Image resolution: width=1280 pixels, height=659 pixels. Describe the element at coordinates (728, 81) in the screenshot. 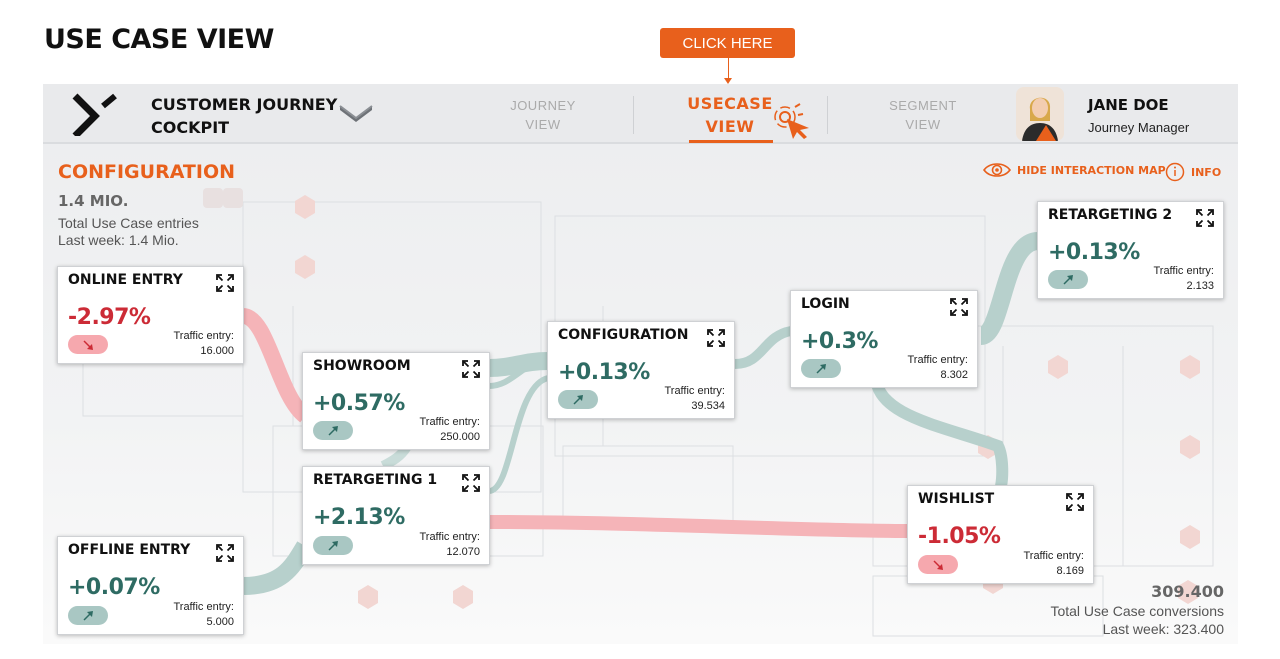

I see `callout-arrow-icon` at that location.